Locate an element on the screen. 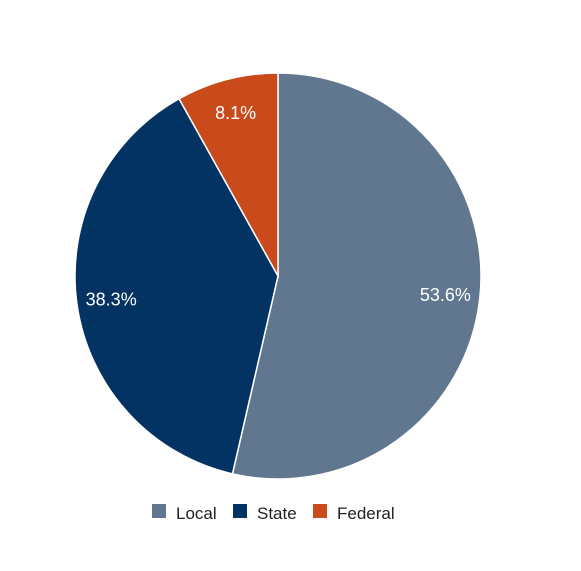 The image size is (581, 571). legend-label-federal: Federal is located at coordinates (366, 513).